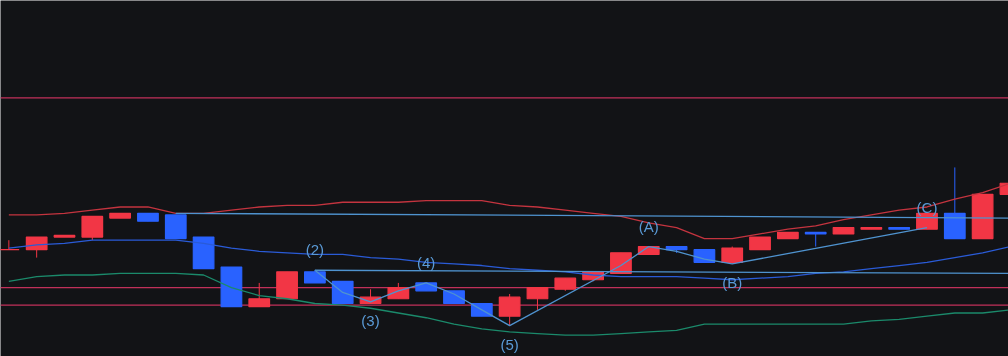  Describe the element at coordinates (509, 344) in the screenshot. I see `text: (5)` at that location.